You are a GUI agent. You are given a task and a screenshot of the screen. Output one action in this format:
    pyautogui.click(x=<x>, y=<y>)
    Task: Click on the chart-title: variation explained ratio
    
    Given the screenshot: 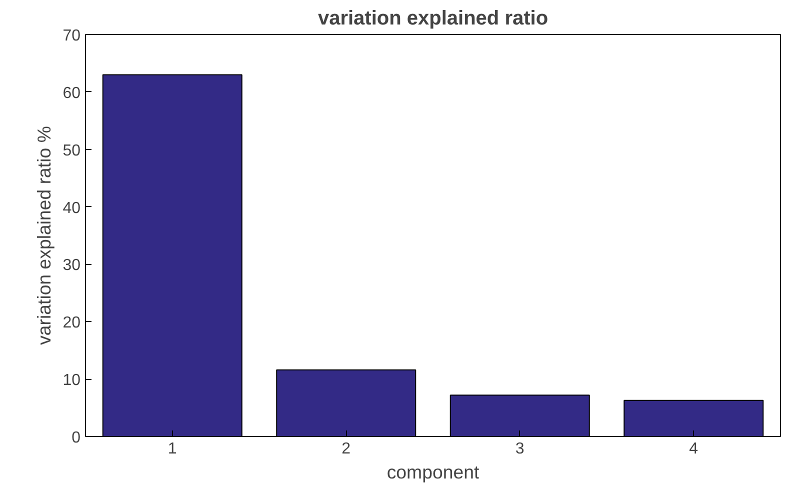 What is the action you would take?
    pyautogui.click(x=433, y=19)
    